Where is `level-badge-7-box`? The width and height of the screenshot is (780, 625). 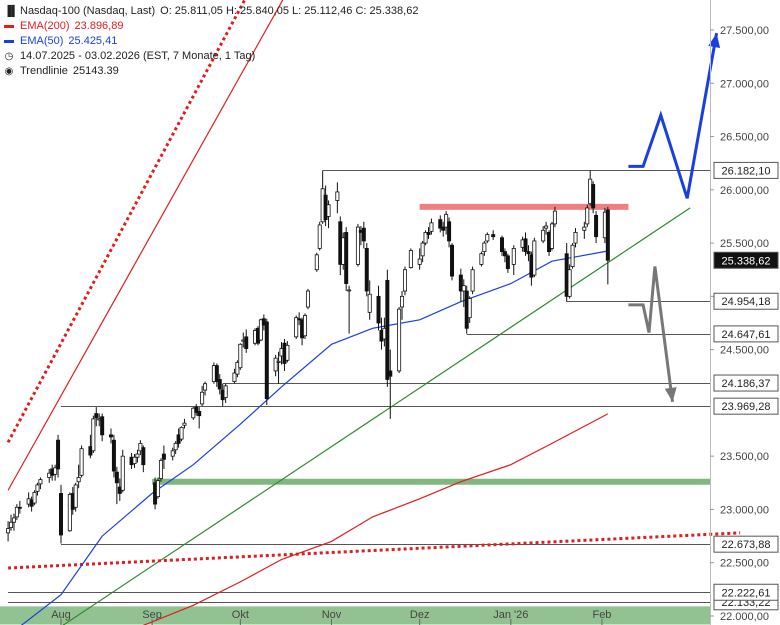 level-badge-7-box is located at coordinates (746, 170).